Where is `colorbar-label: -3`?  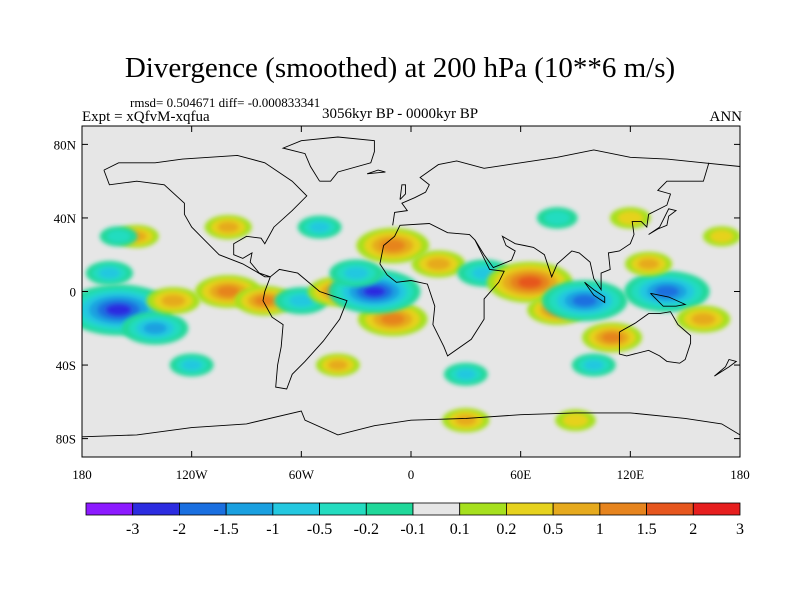 colorbar-label: -3 is located at coordinates (132, 529).